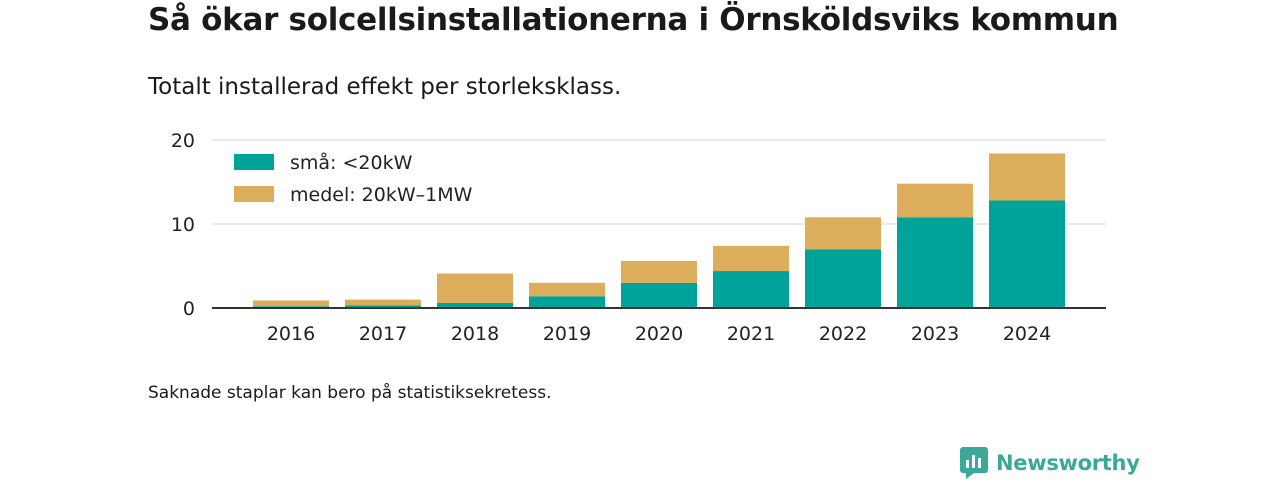 This screenshot has height=480, width=1280. What do you see at coordinates (935, 262) in the screenshot?
I see `bar-sma-2023` at bounding box center [935, 262].